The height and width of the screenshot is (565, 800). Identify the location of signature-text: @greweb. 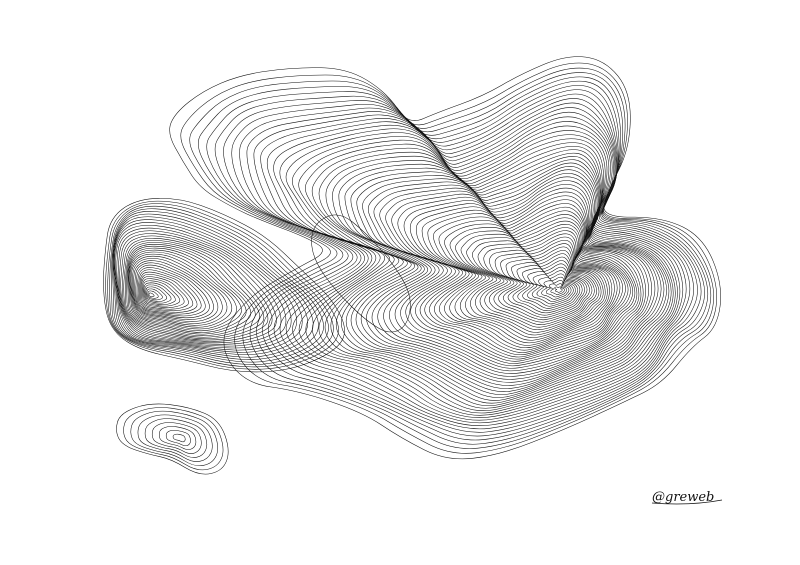
(683, 497).